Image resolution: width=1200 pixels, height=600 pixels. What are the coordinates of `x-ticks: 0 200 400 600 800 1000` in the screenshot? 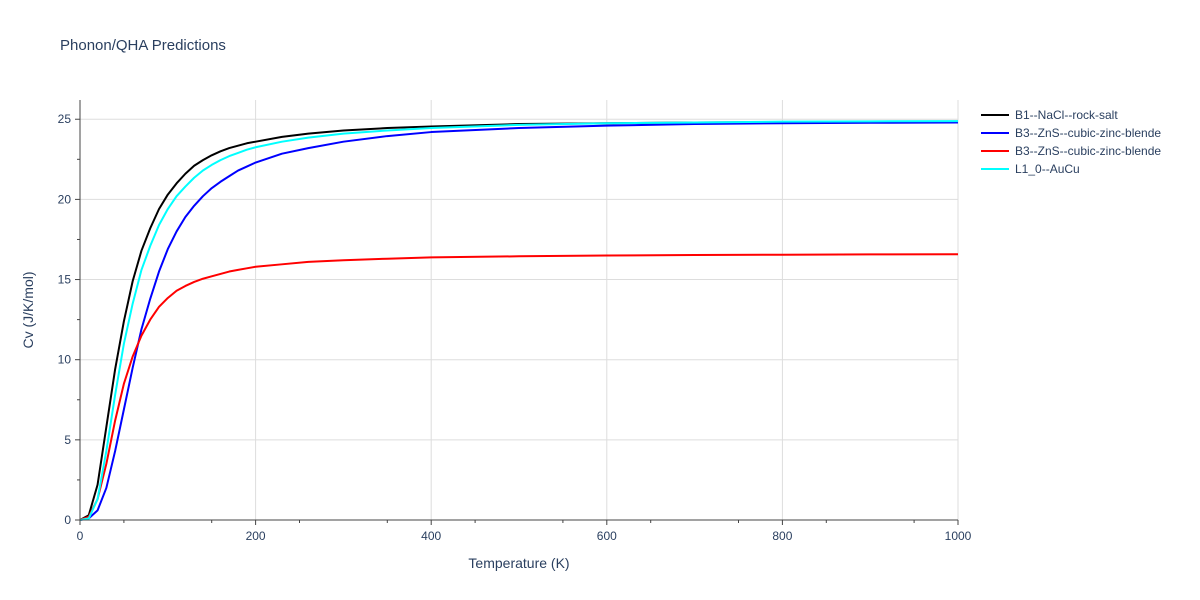 It's located at (524, 531).